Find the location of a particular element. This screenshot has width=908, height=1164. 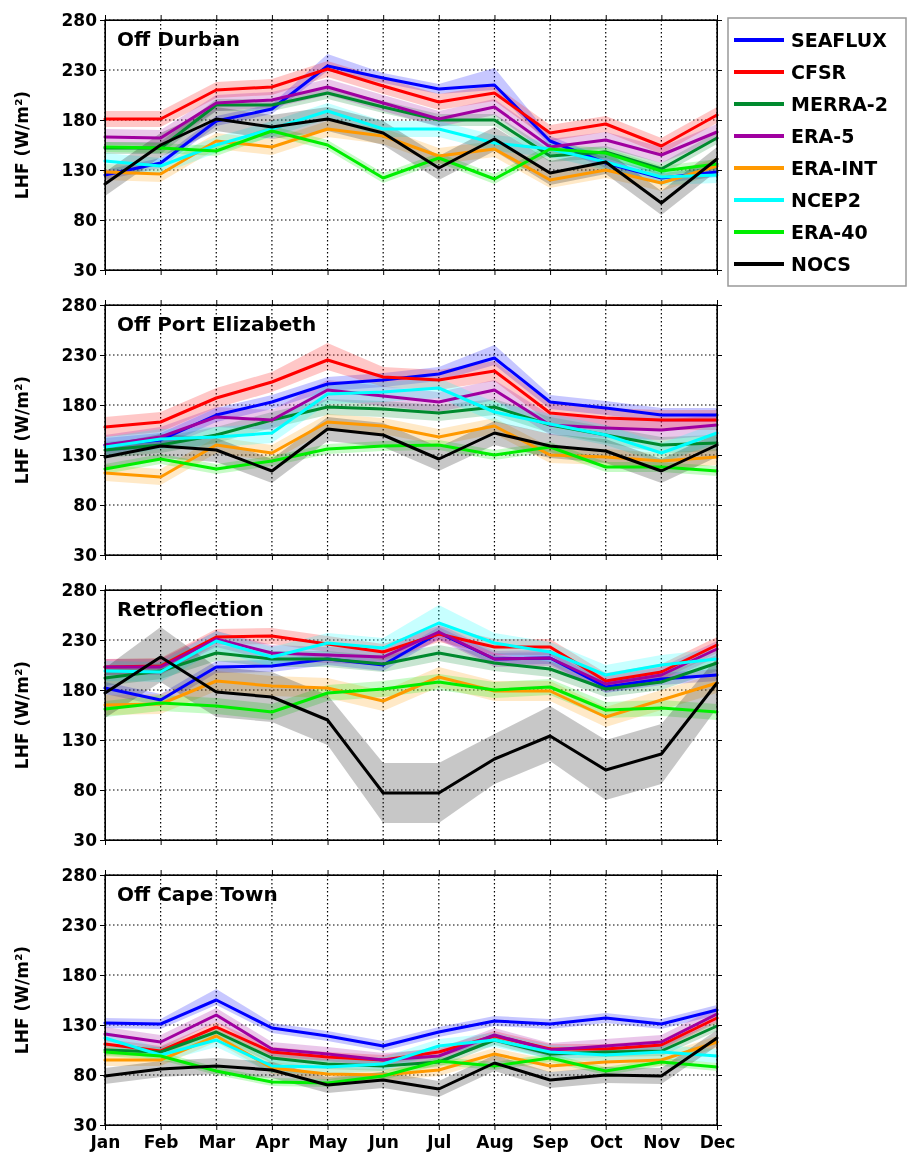

x-tick-label: Aug is located at coordinates (495, 1142).